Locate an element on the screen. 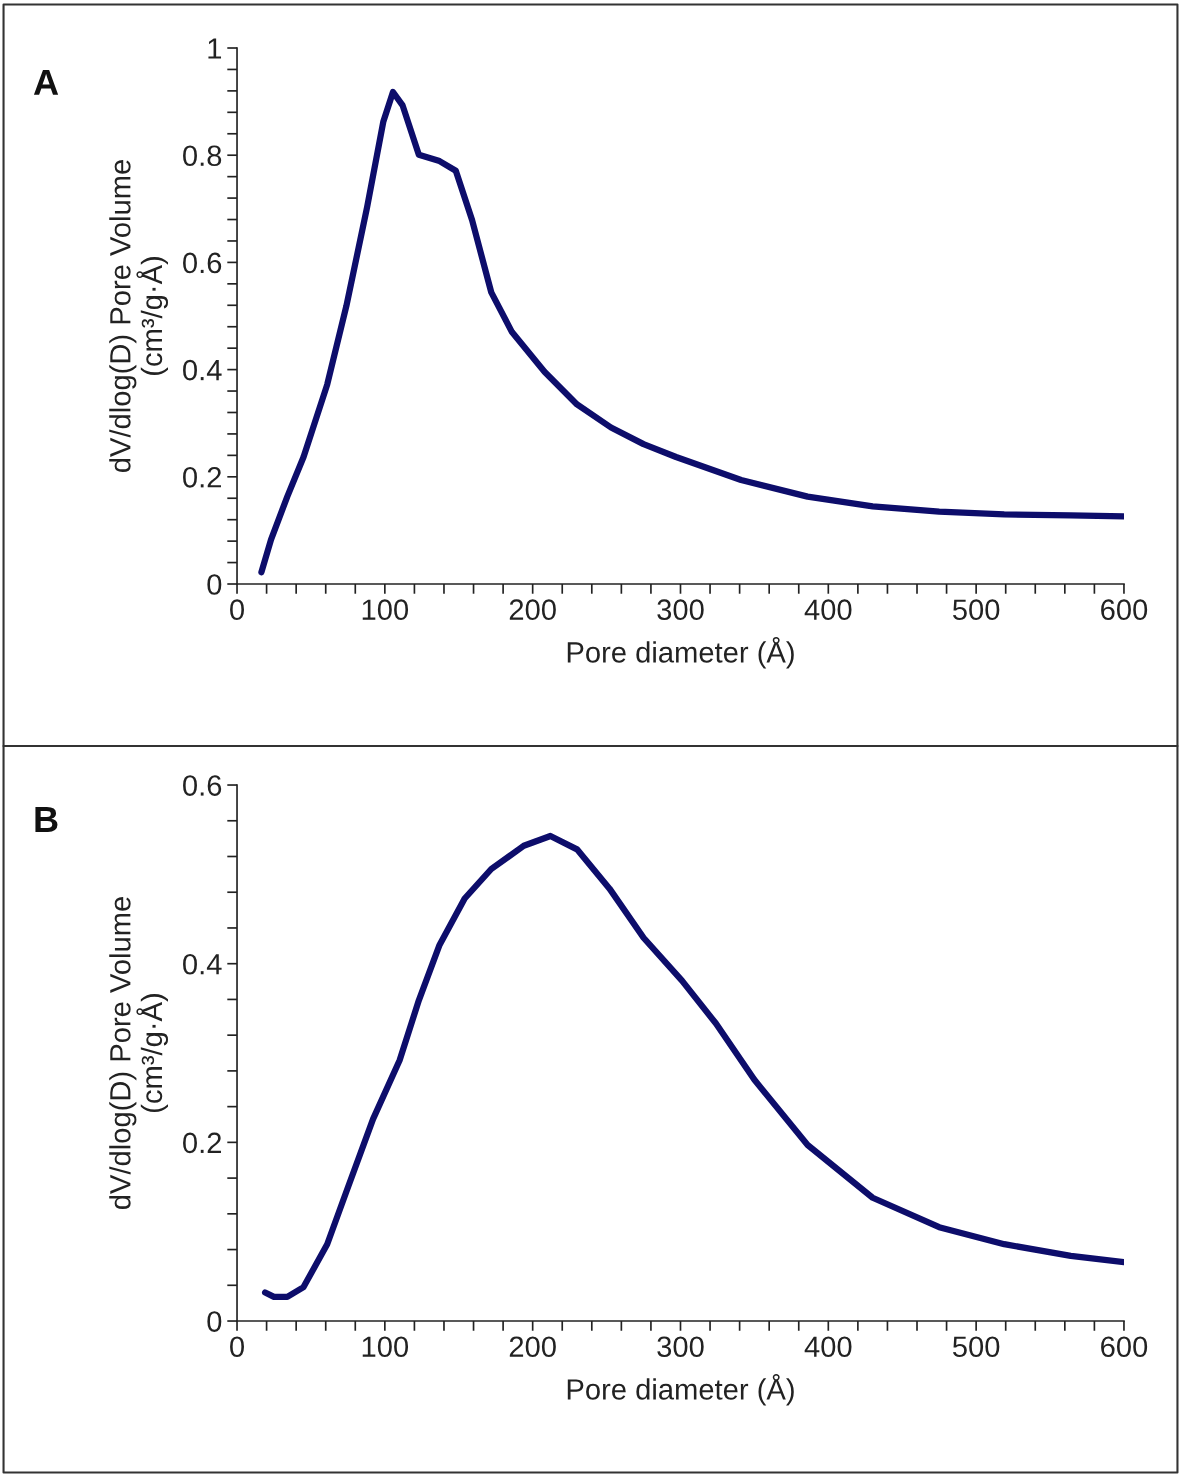 This screenshot has height=1477, width=1181. text: B is located at coordinates (46, 819).